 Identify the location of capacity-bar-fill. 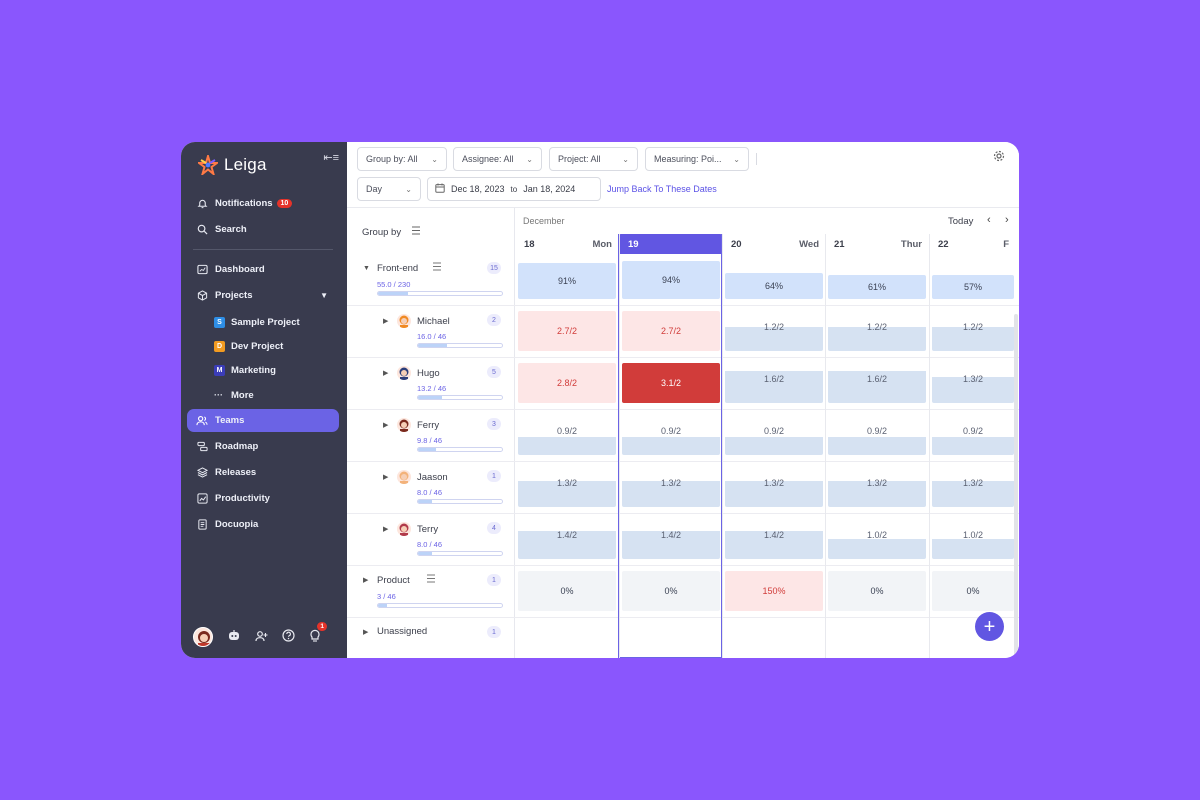
(427, 449).